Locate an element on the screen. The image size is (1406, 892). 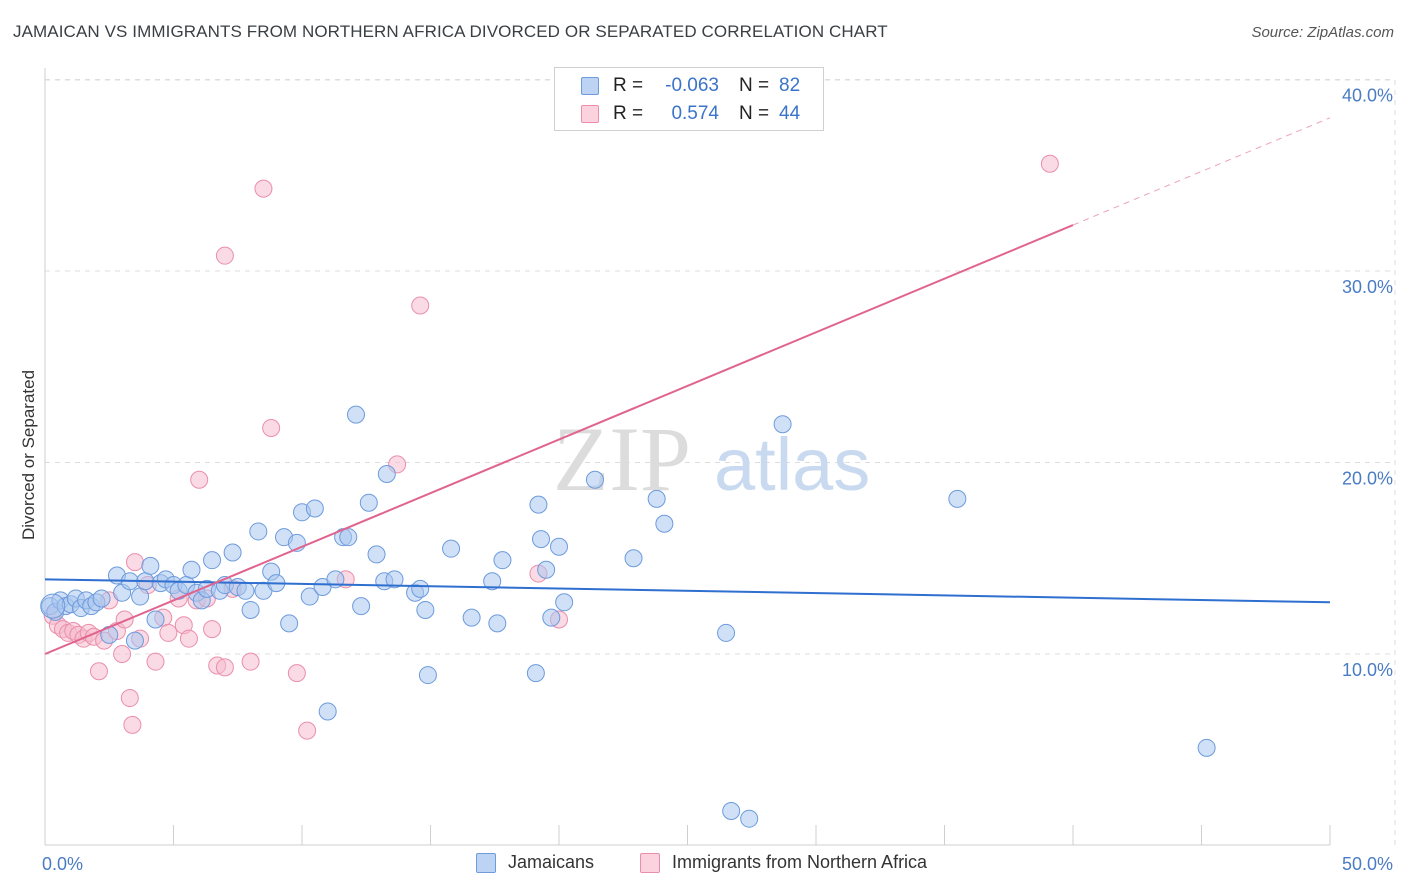
x-tick-label: 50.0% is located at coordinates (1367, 864).